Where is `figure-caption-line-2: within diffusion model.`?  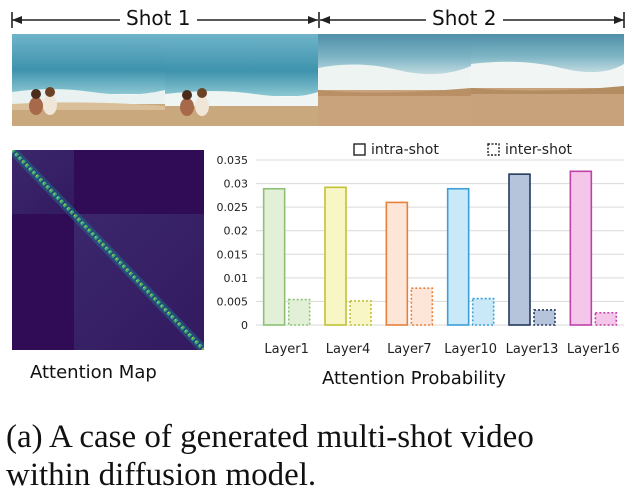
figure-caption-line-2: within diffusion model. is located at coordinates (161, 475).